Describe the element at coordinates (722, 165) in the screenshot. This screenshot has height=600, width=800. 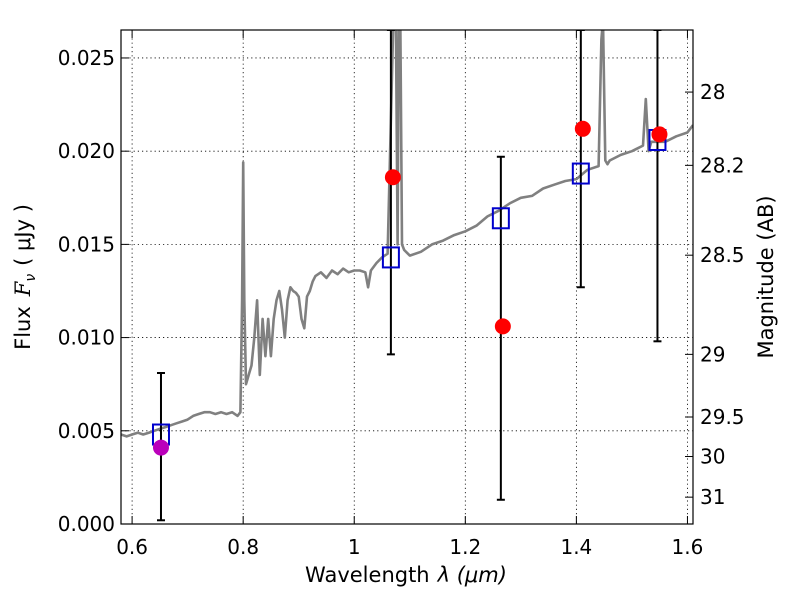
I see `y2-tick-label: 28.2` at that location.